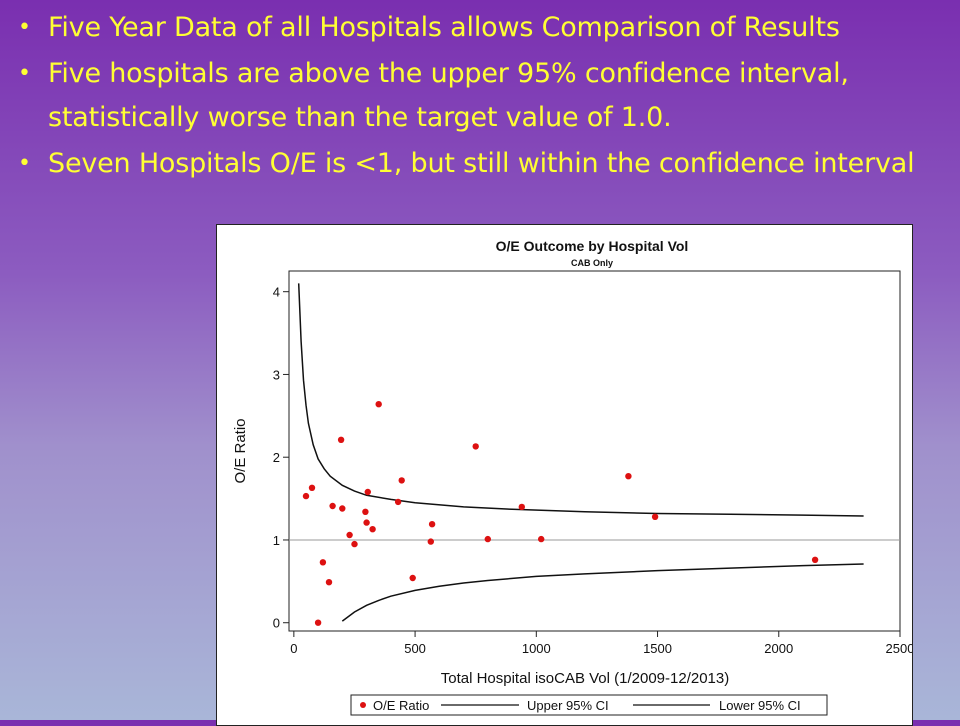 This screenshot has width=960, height=726. I want to click on legend-label-upper: Upper 95% CI, so click(568, 705).